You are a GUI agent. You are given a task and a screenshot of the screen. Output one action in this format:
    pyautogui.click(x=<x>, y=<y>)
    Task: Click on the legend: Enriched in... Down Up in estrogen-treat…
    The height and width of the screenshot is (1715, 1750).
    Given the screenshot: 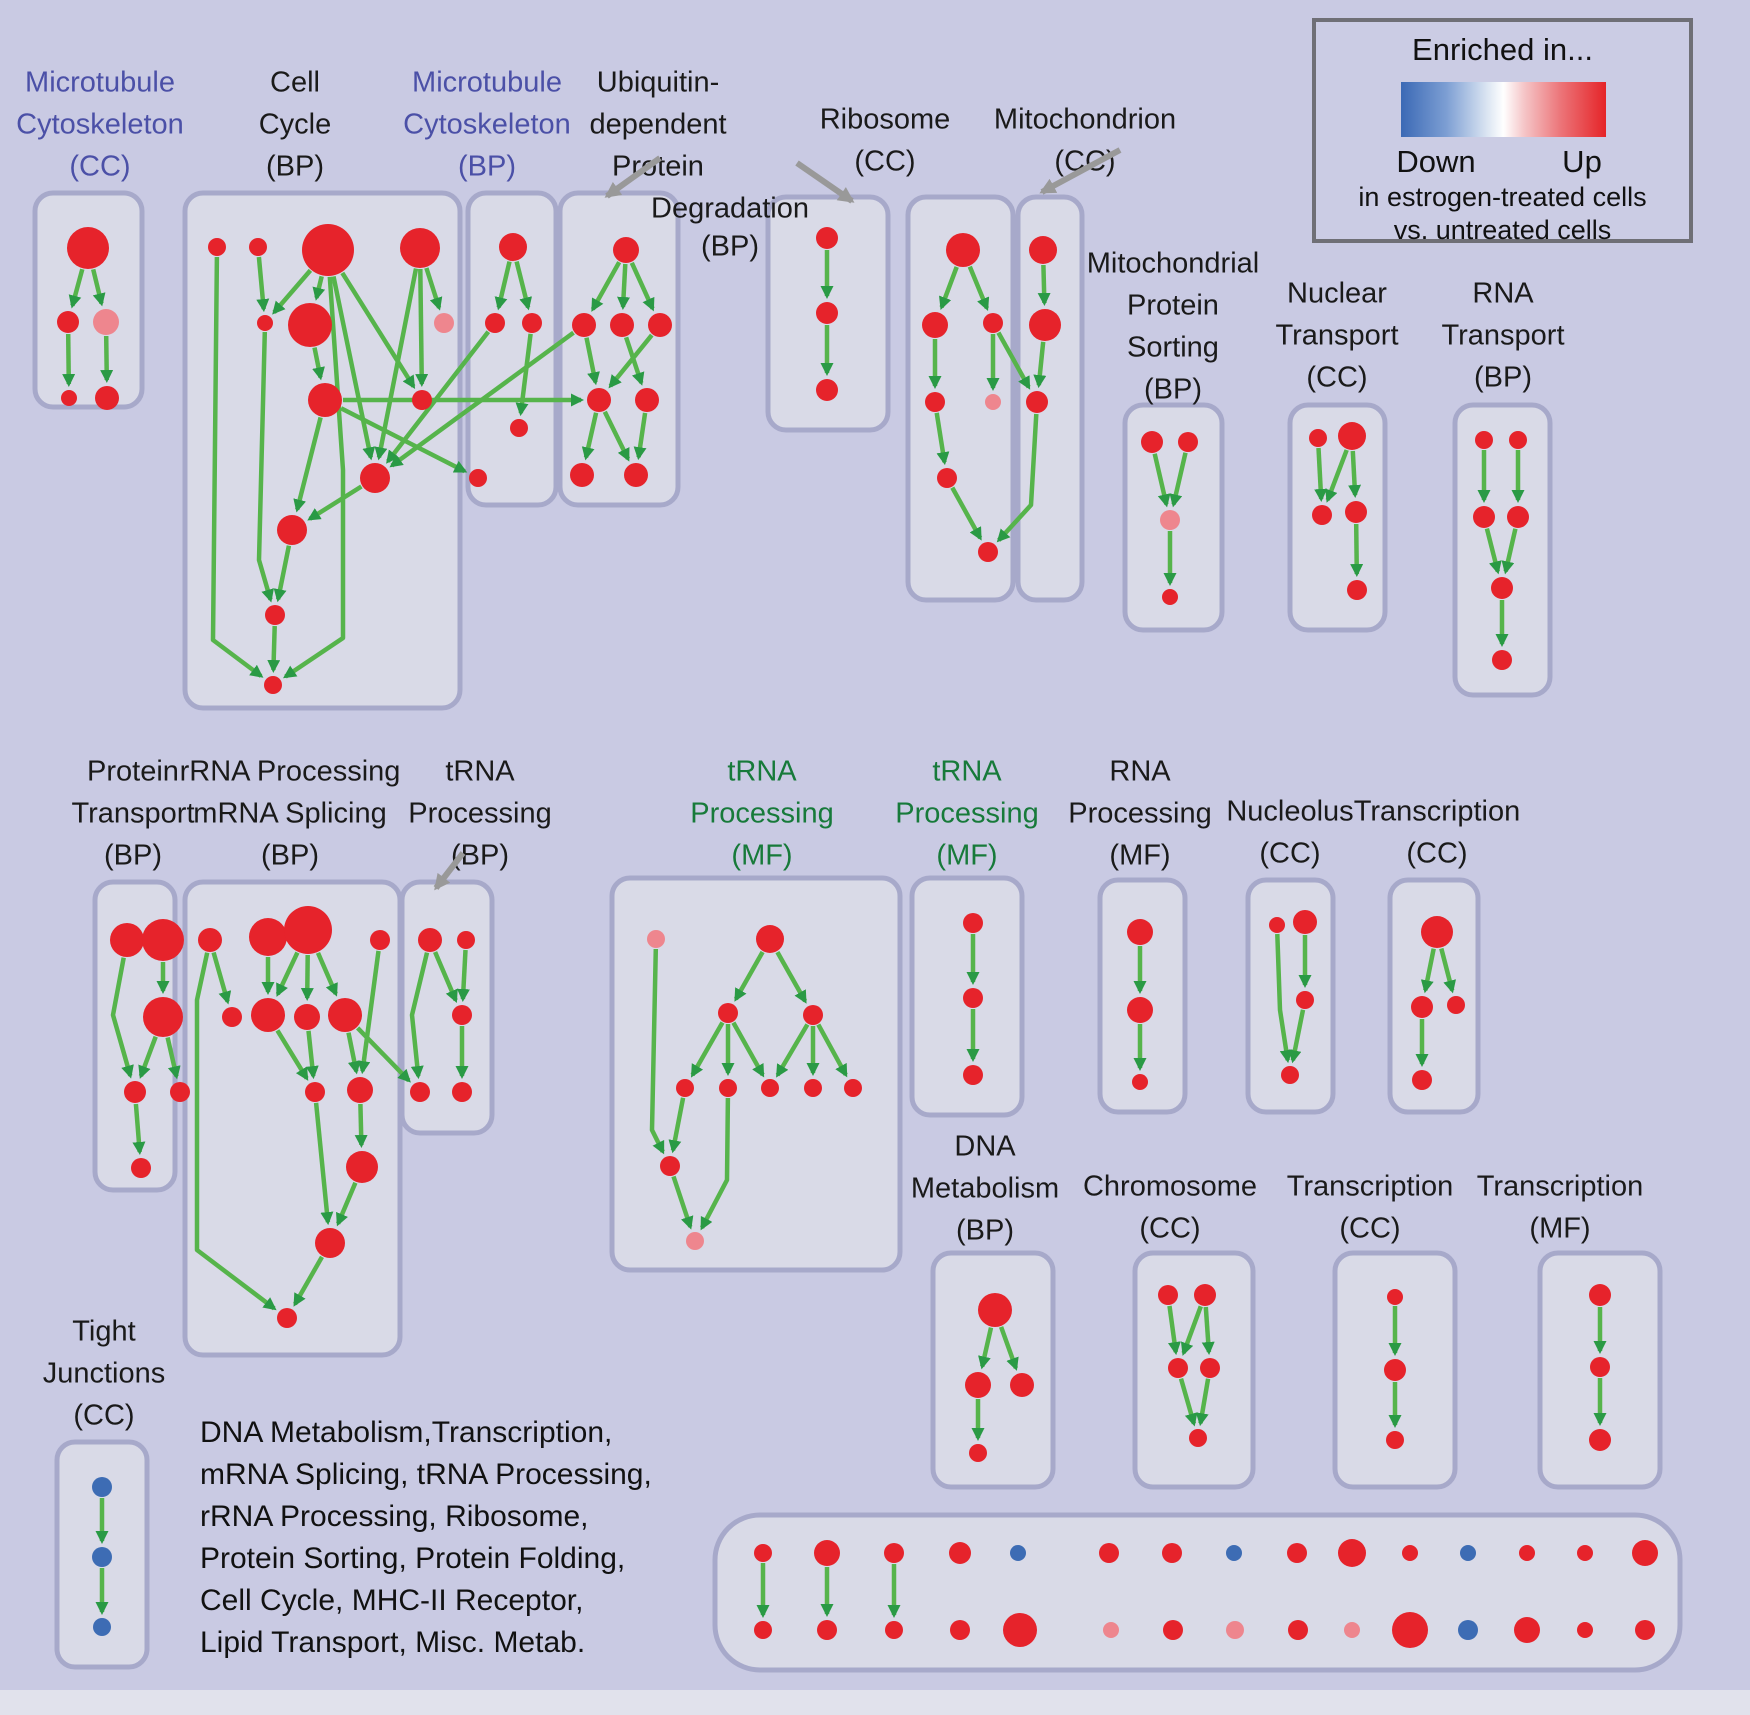 What is the action you would take?
    pyautogui.click(x=1502, y=131)
    